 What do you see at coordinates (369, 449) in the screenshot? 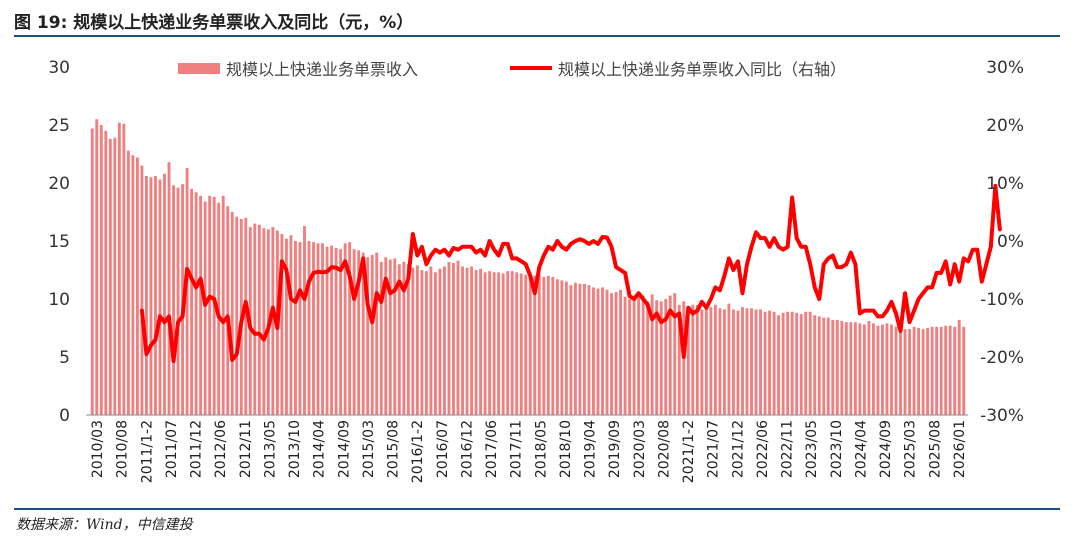
I see `x-tick-label: 2015/03` at bounding box center [369, 449].